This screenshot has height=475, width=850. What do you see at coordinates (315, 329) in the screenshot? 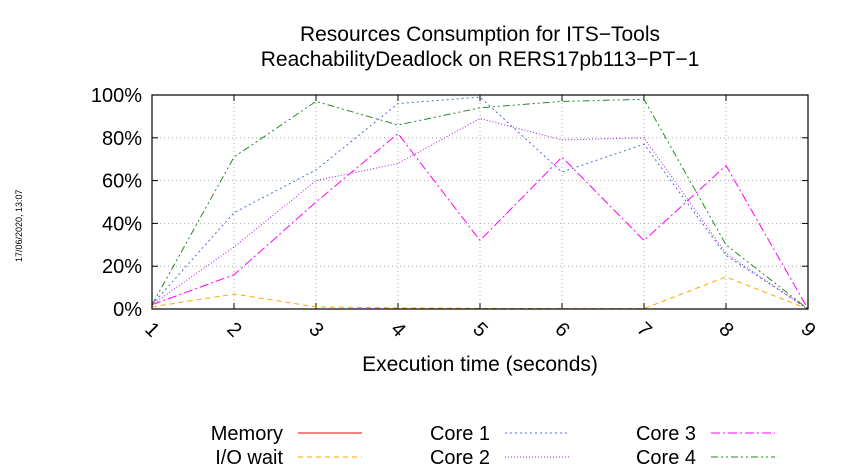
I see `x-tick-label: 3` at bounding box center [315, 329].